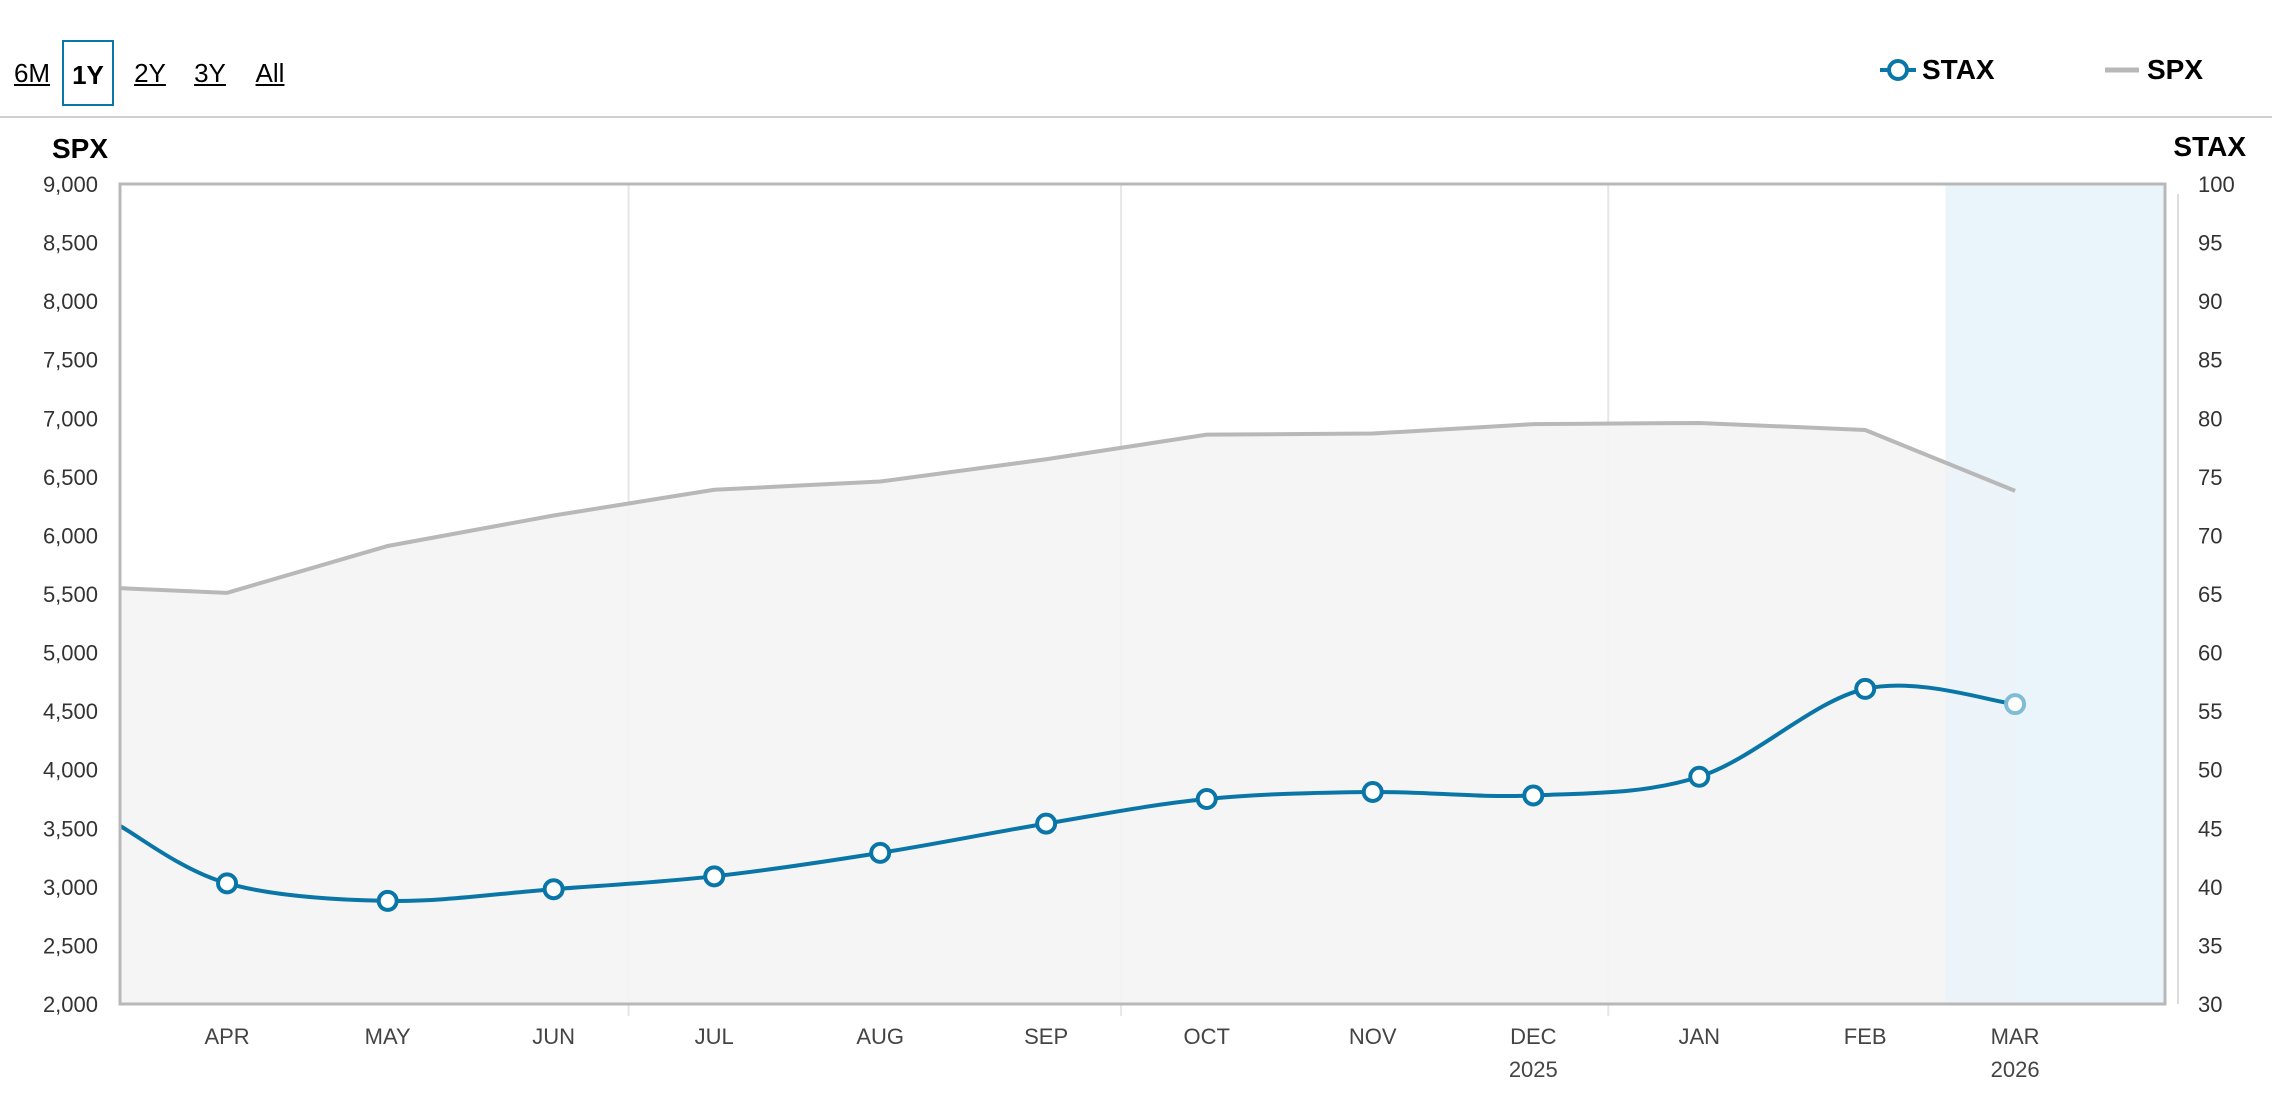 Image resolution: width=2272 pixels, height=1094 pixels. What do you see at coordinates (70, 418) in the screenshot?
I see `left-axis-tick: 7,000` at bounding box center [70, 418].